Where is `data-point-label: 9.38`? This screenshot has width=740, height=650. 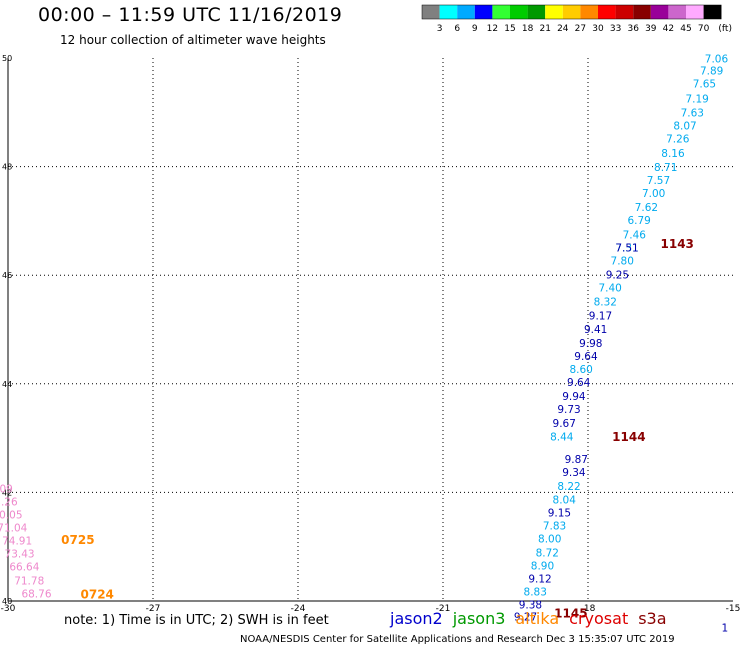
data-point-label: 9.38 is located at coordinates (530, 606).